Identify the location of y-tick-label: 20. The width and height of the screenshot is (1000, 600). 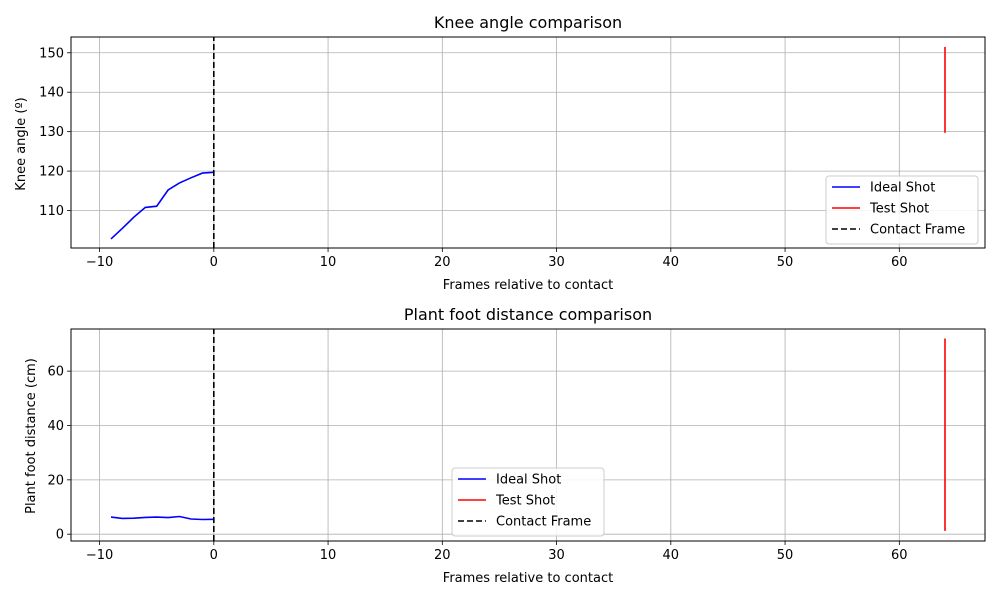
(55, 480).